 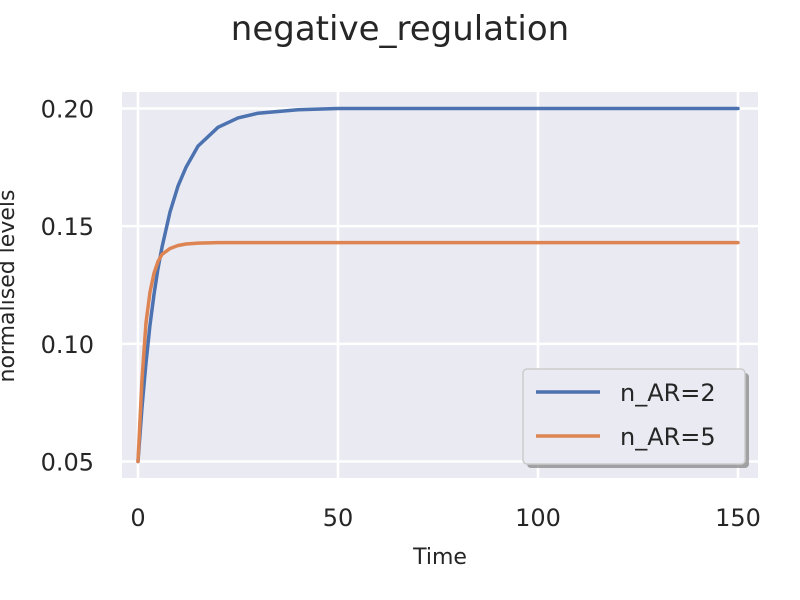 What do you see at coordinates (538, 518) in the screenshot?
I see `x-tick-label: 100` at bounding box center [538, 518].